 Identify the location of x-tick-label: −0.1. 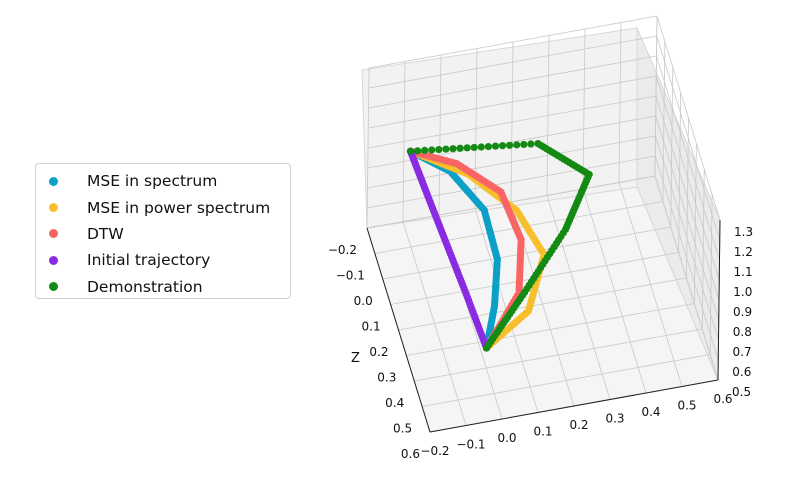
(470, 445).